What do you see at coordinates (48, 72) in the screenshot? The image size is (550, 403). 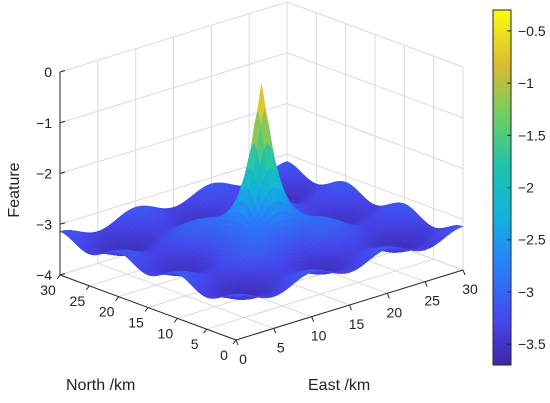 I see `z-tick-label-0: 0` at bounding box center [48, 72].